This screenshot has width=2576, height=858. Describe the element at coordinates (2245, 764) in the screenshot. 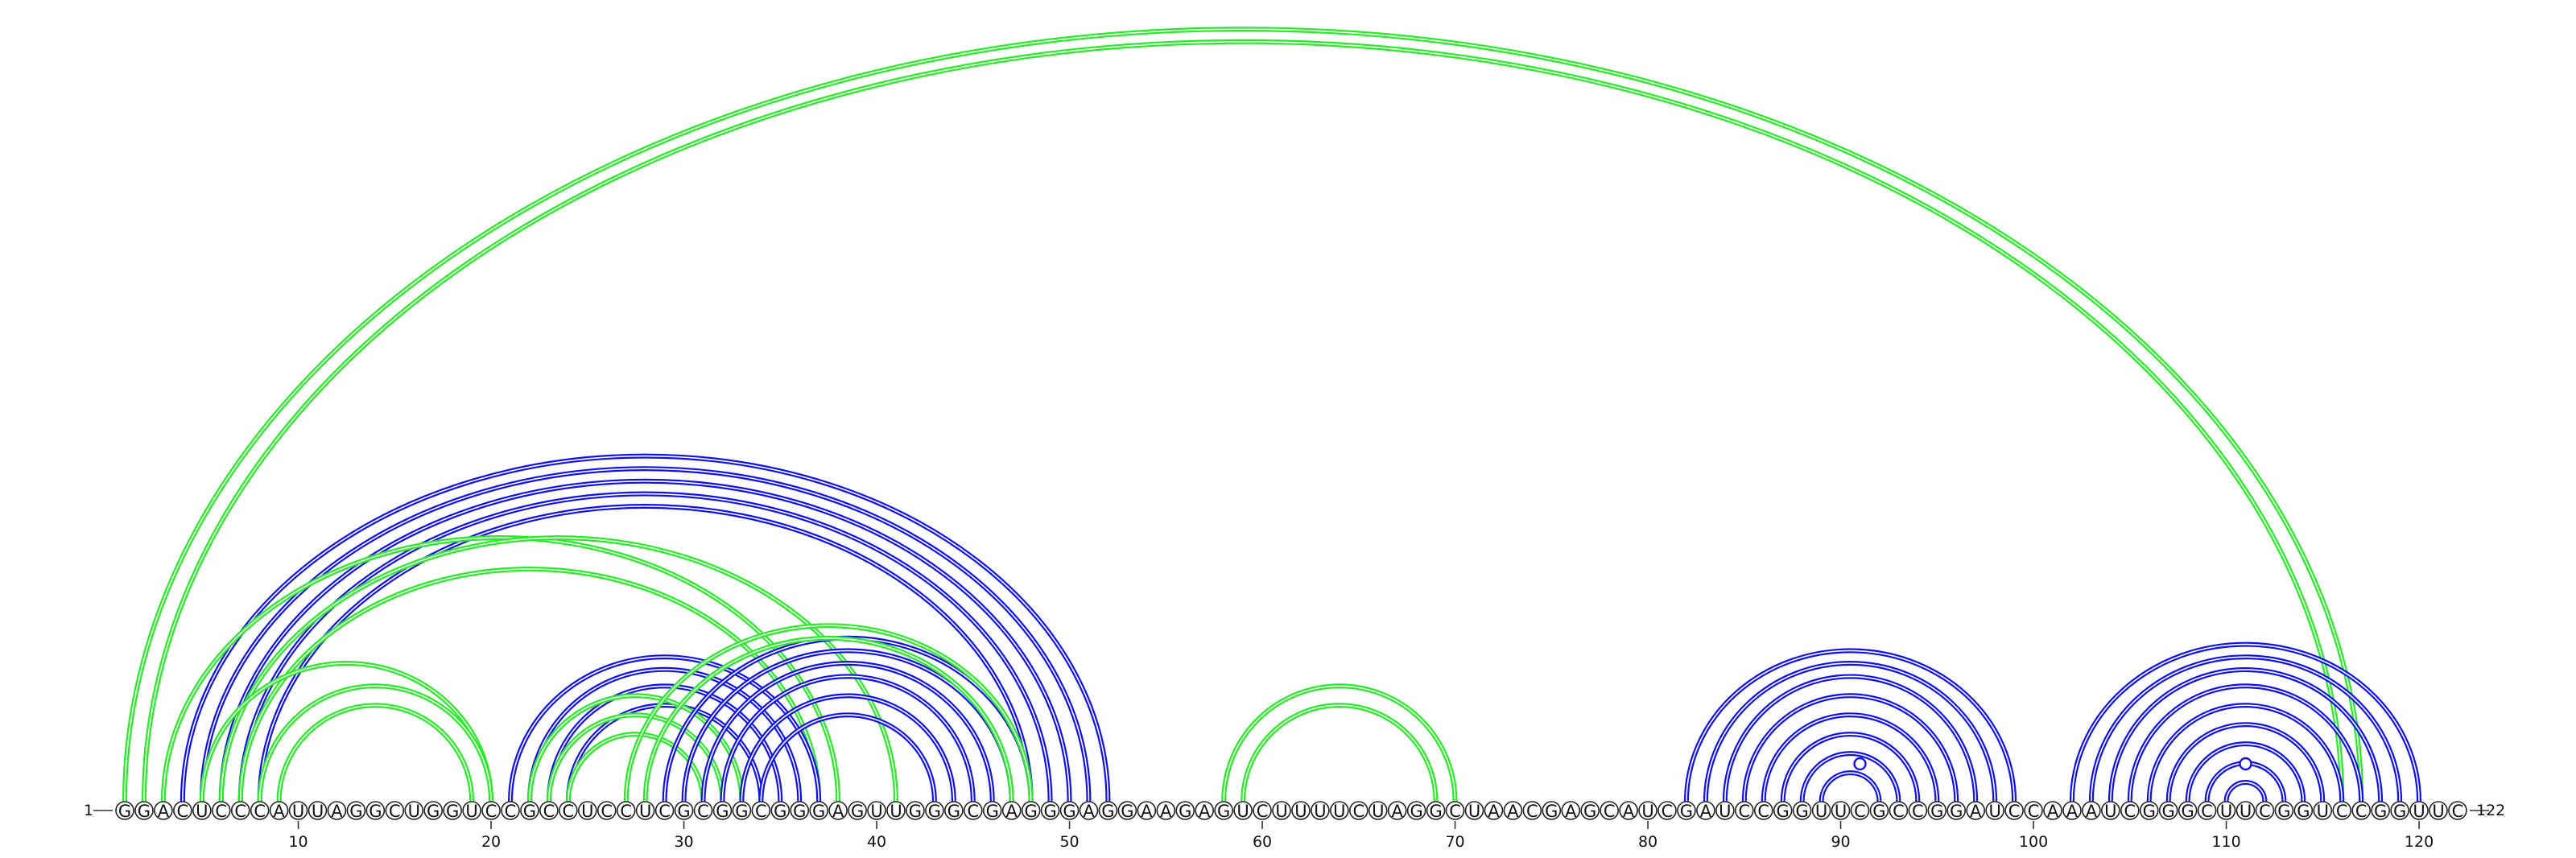

I see `loop-marker` at that location.